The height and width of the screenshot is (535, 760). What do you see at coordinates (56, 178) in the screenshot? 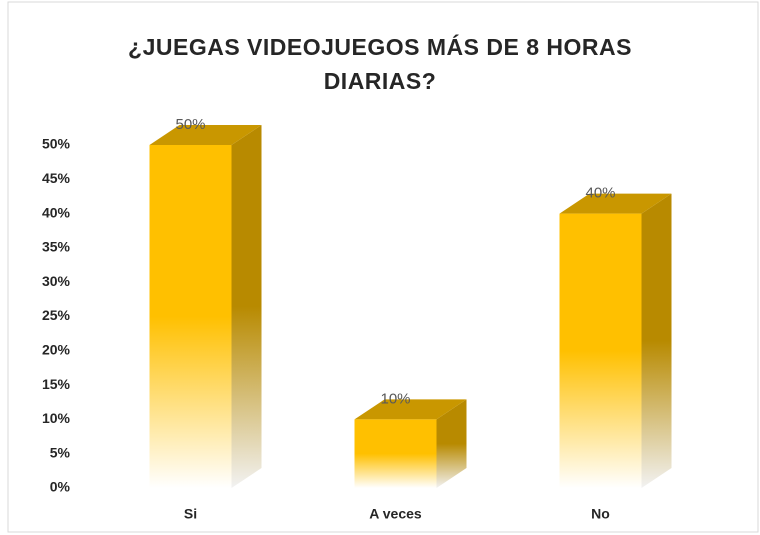
I see `y-tick-label: 45%` at bounding box center [56, 178].